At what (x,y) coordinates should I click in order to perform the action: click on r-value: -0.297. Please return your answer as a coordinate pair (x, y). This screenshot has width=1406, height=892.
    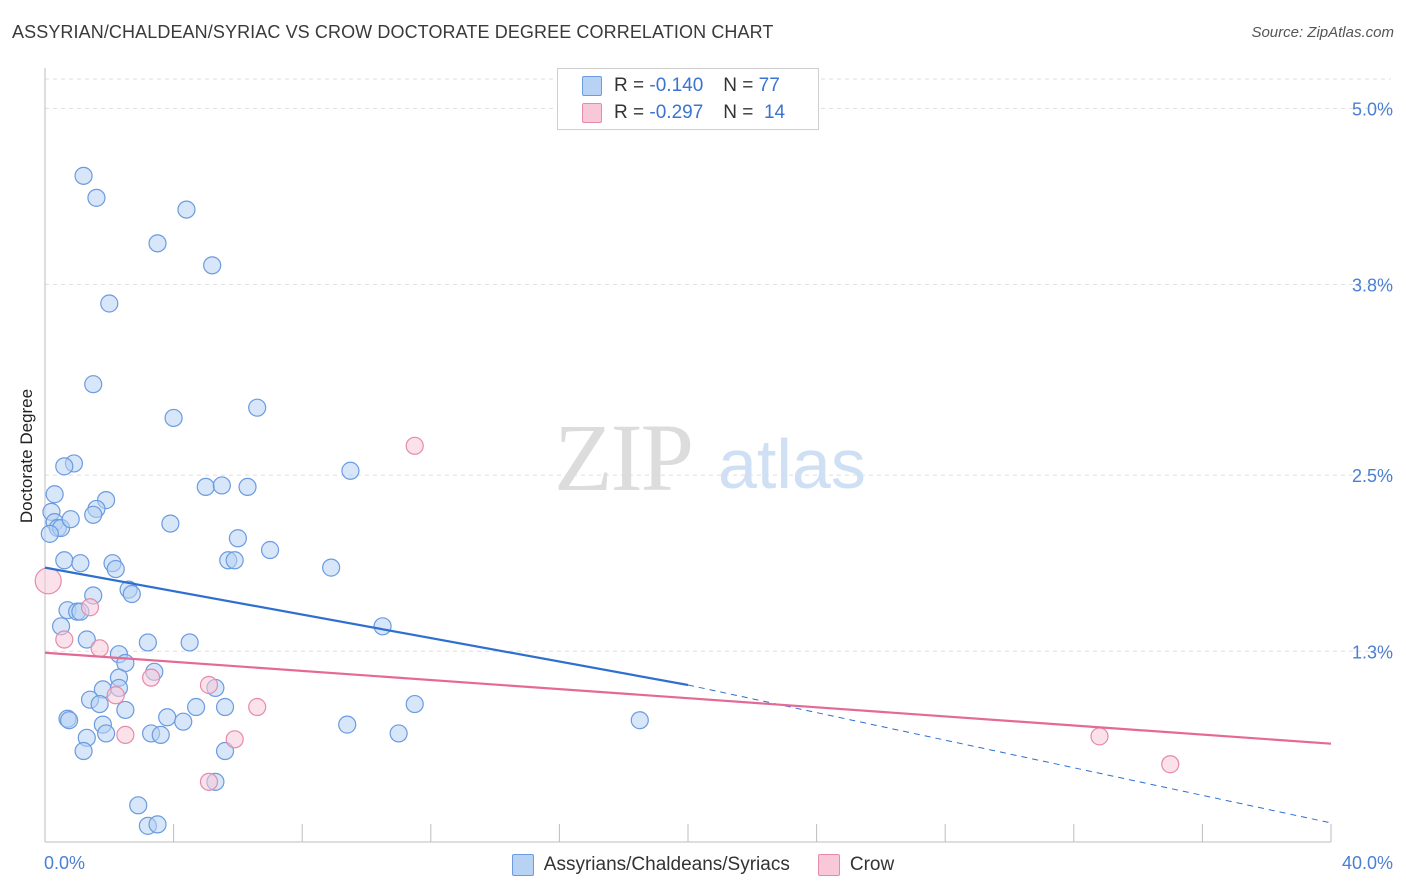
    Looking at the image, I should click on (676, 112).